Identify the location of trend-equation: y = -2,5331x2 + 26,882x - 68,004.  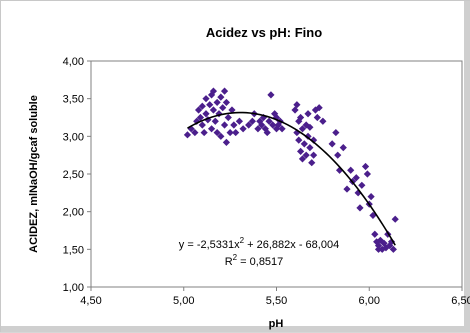
(259, 243).